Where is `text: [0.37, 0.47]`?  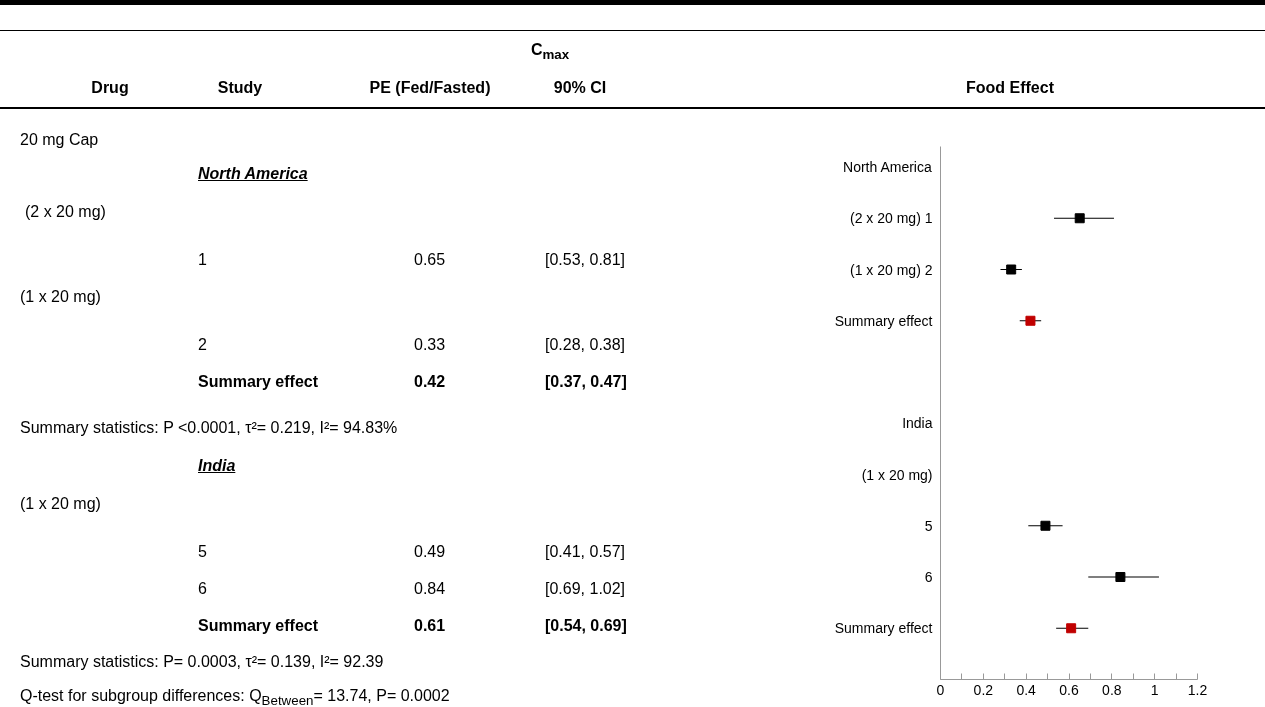 text: [0.37, 0.47] is located at coordinates (586, 382).